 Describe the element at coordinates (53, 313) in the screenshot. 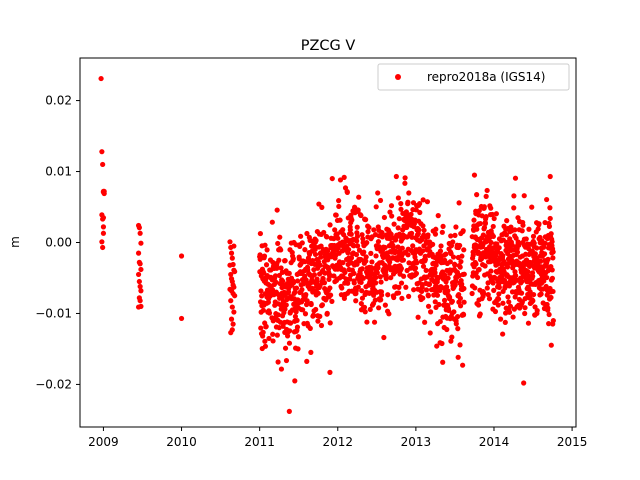

I see `y-tick-label: −0.01` at that location.